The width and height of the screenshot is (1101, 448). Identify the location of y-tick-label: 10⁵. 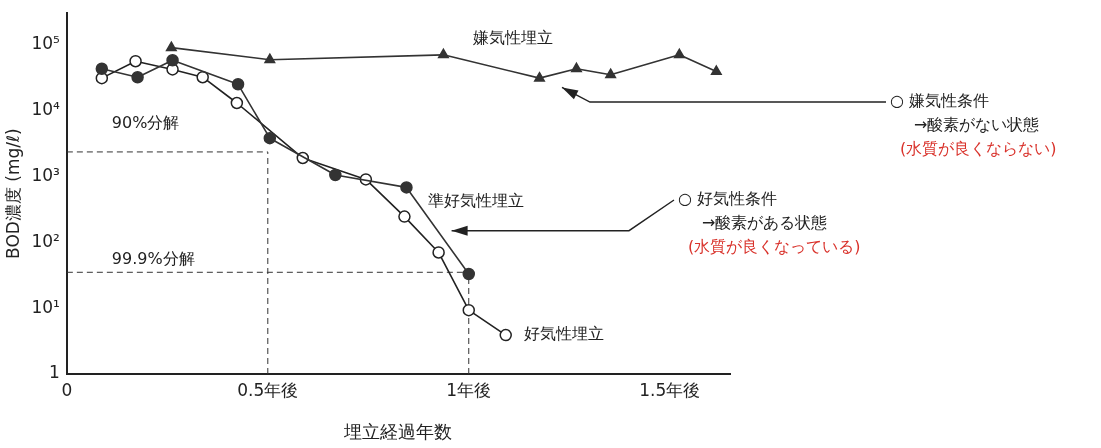
(45, 43).